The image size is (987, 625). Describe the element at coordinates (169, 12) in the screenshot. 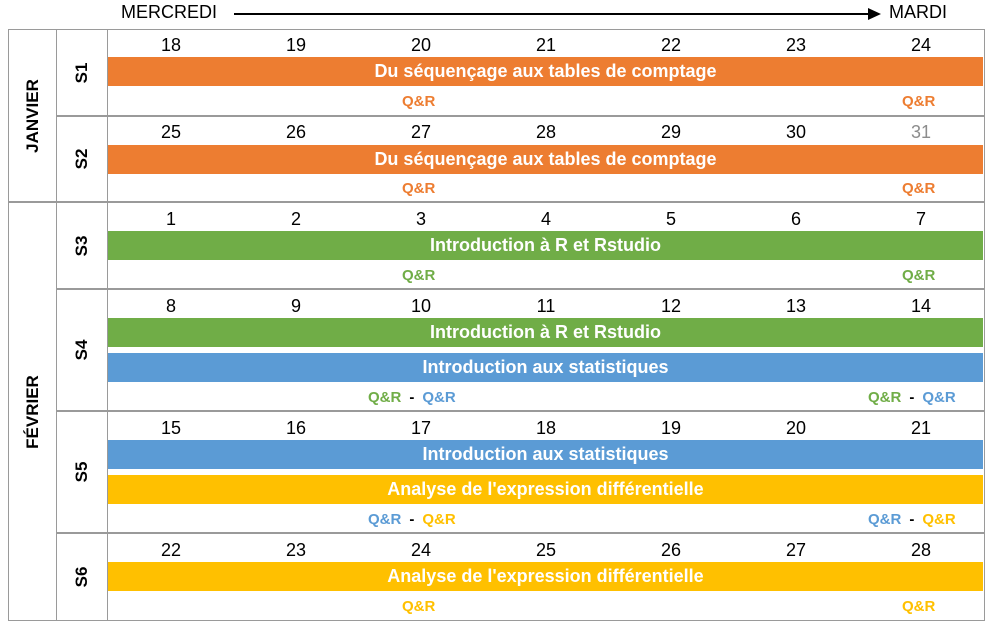

I see `header-start-label: MERCREDI` at that location.